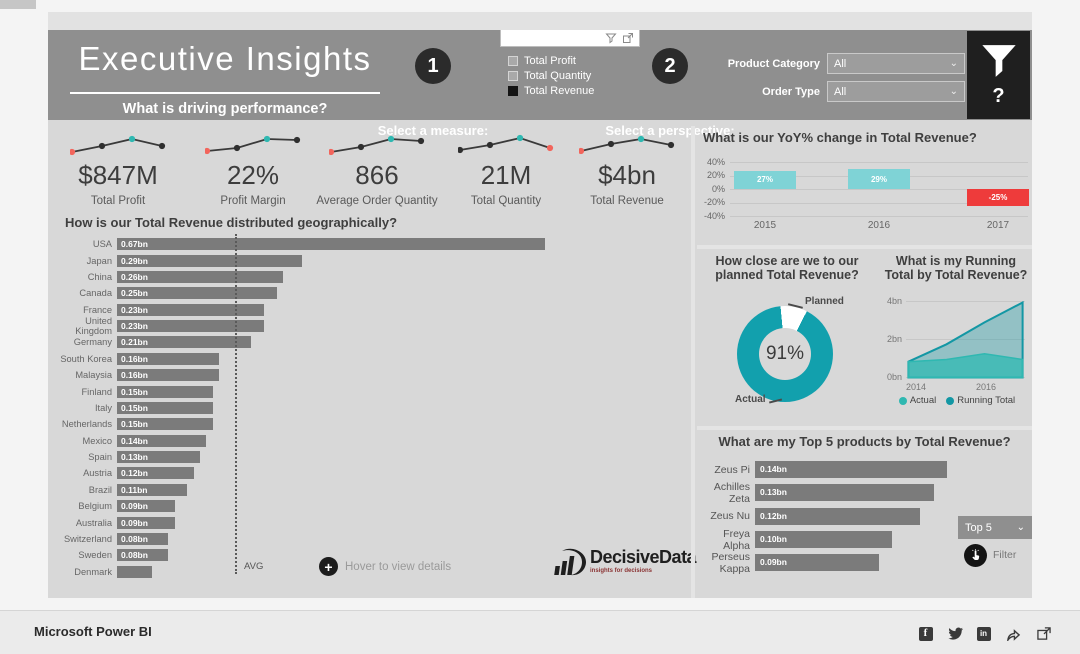 The image size is (1080, 654). What do you see at coordinates (966, 340) in the screenshot?
I see `running-total-area-chart` at bounding box center [966, 340].